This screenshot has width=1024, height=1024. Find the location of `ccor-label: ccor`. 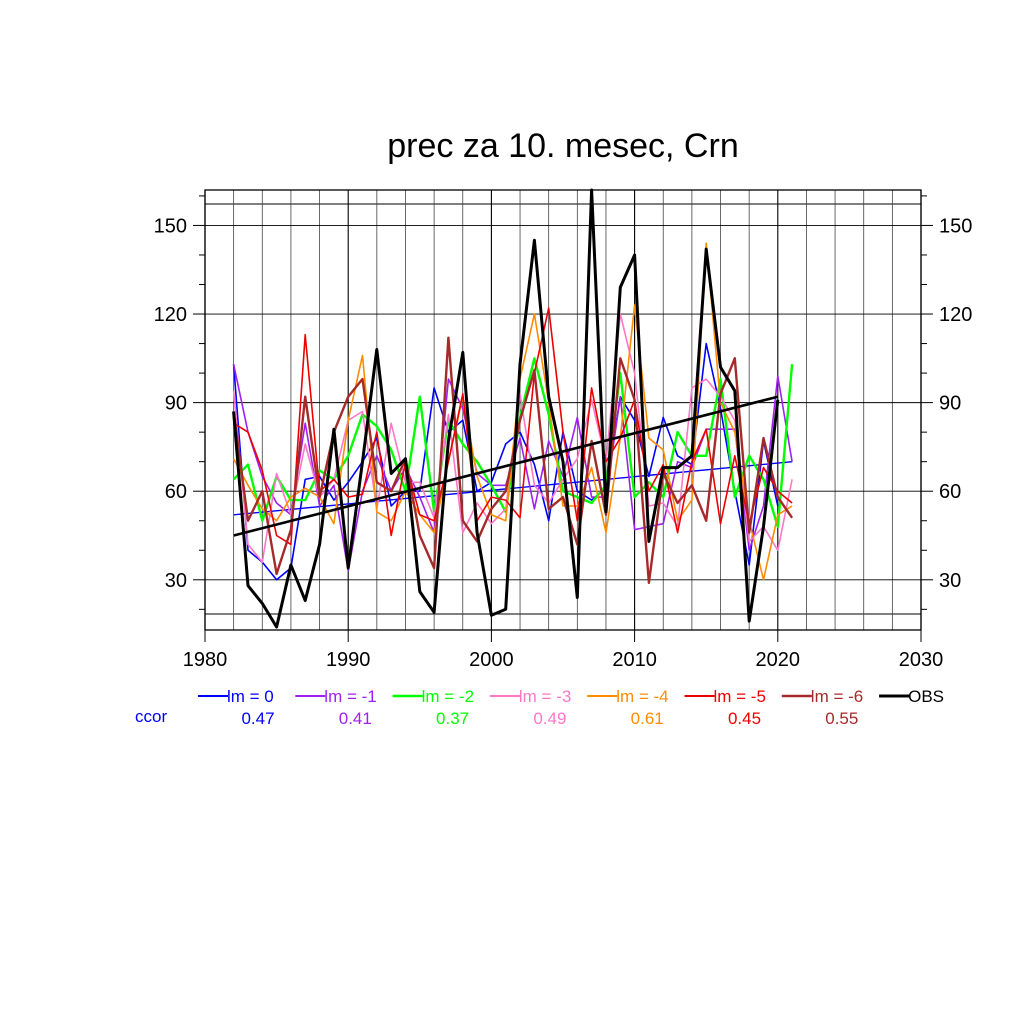

ccor-label: ccor is located at coordinates (151, 716).